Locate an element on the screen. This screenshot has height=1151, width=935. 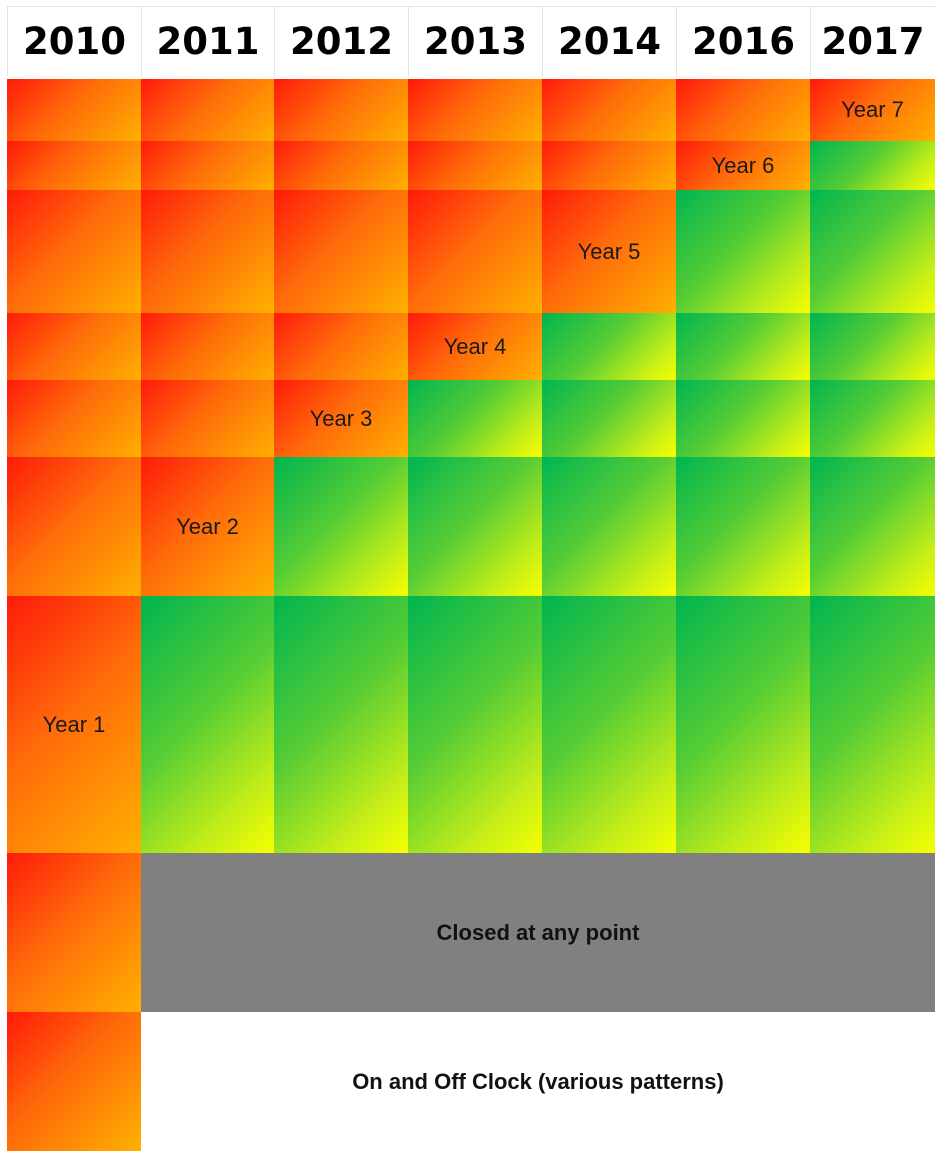
cohort-label-year-3: Year 3 is located at coordinates (341, 418).